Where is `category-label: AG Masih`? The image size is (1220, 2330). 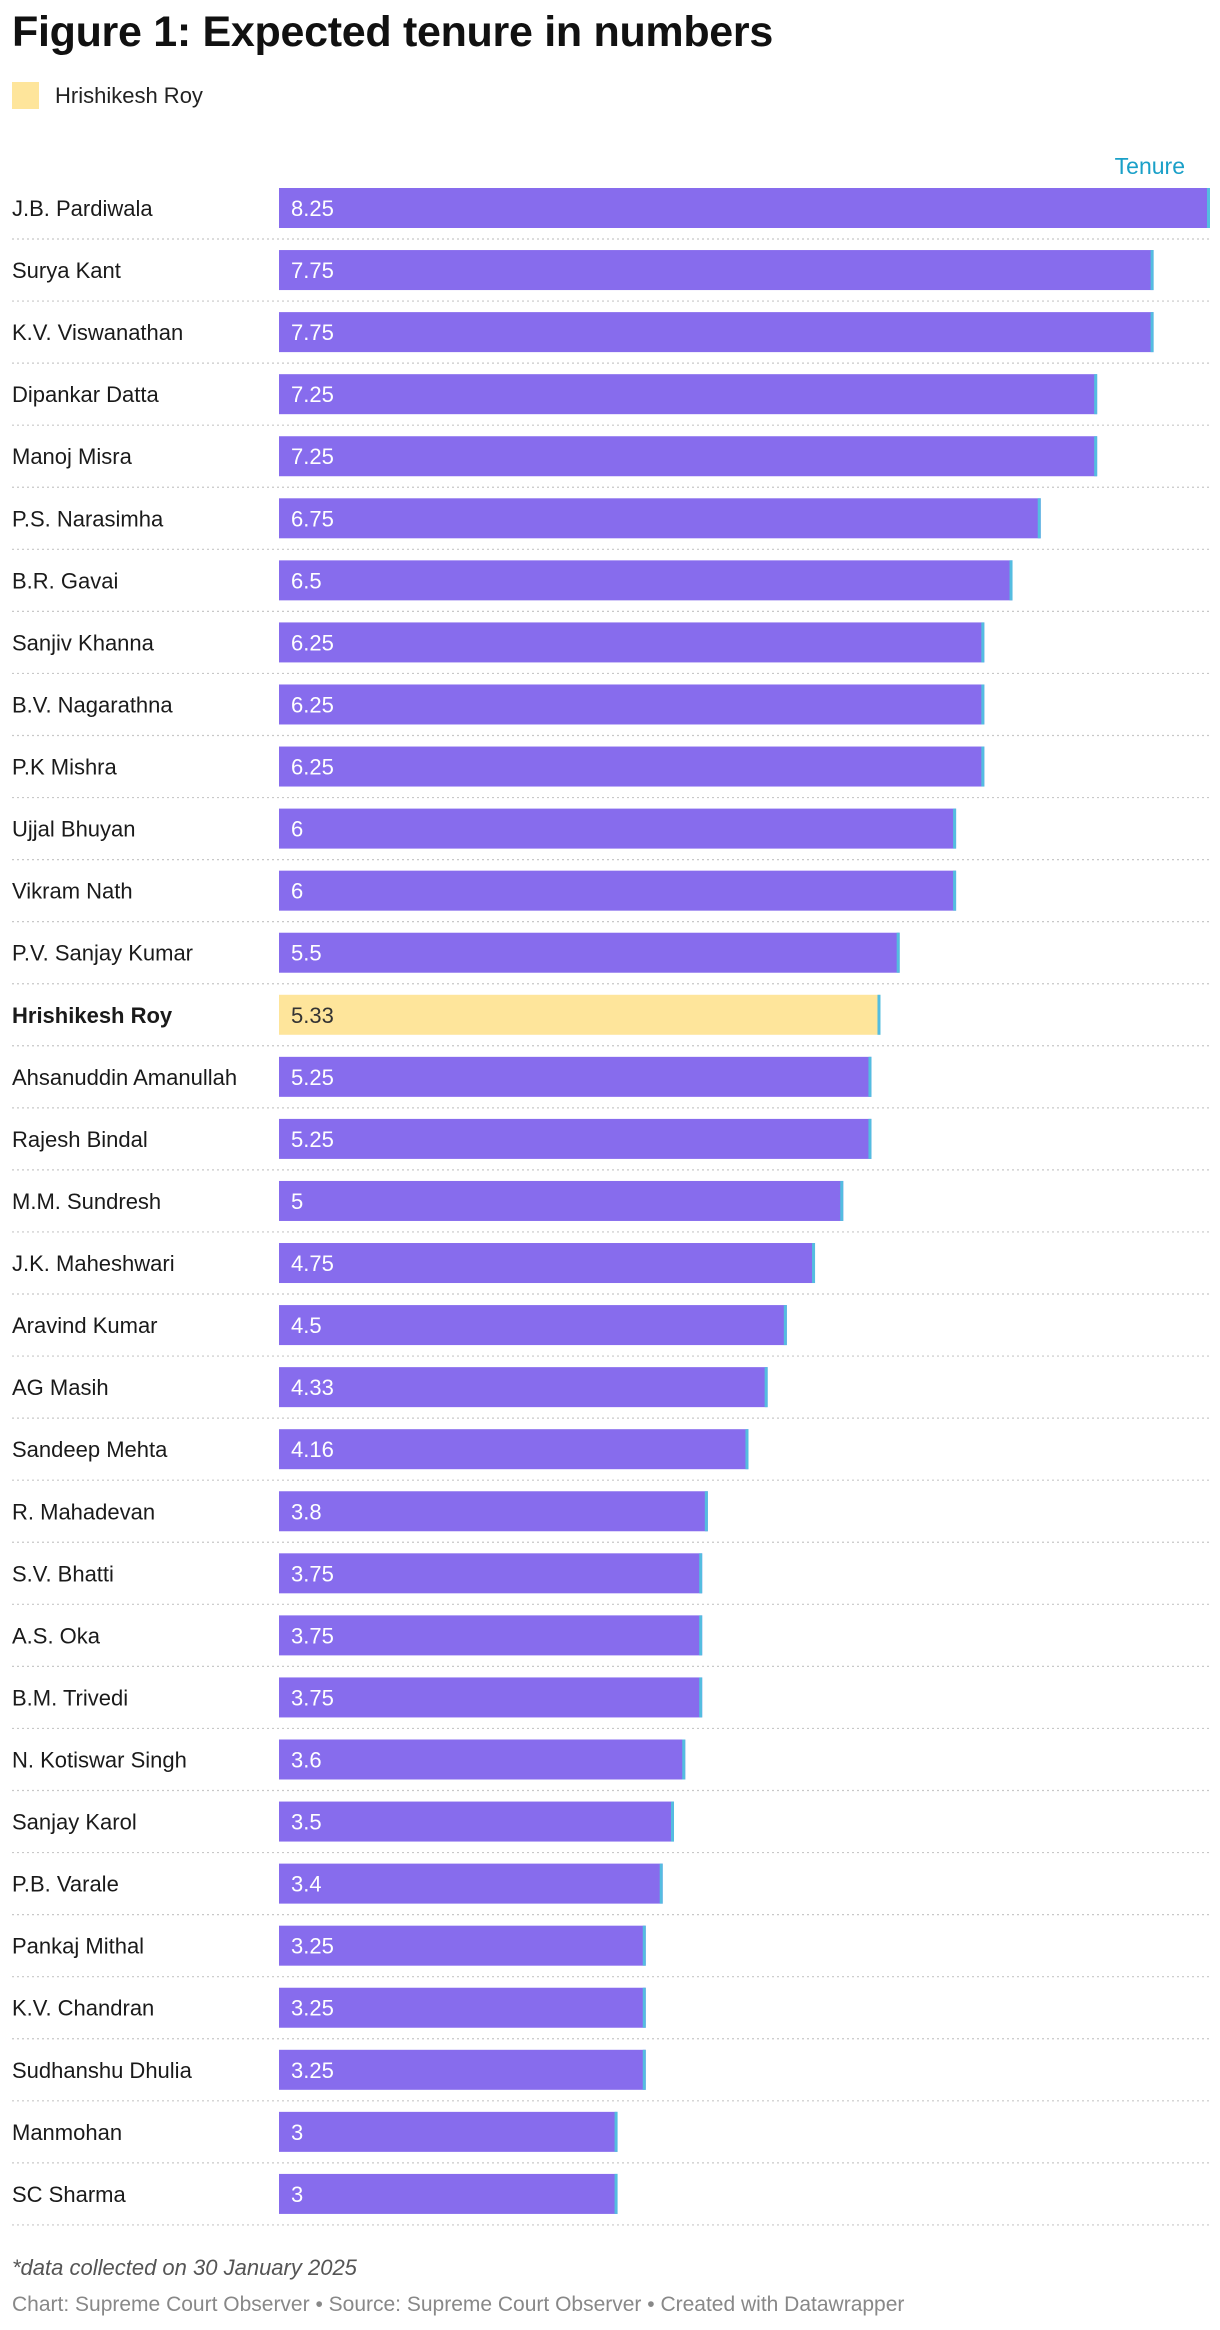
category-label: AG Masih is located at coordinates (60, 1387).